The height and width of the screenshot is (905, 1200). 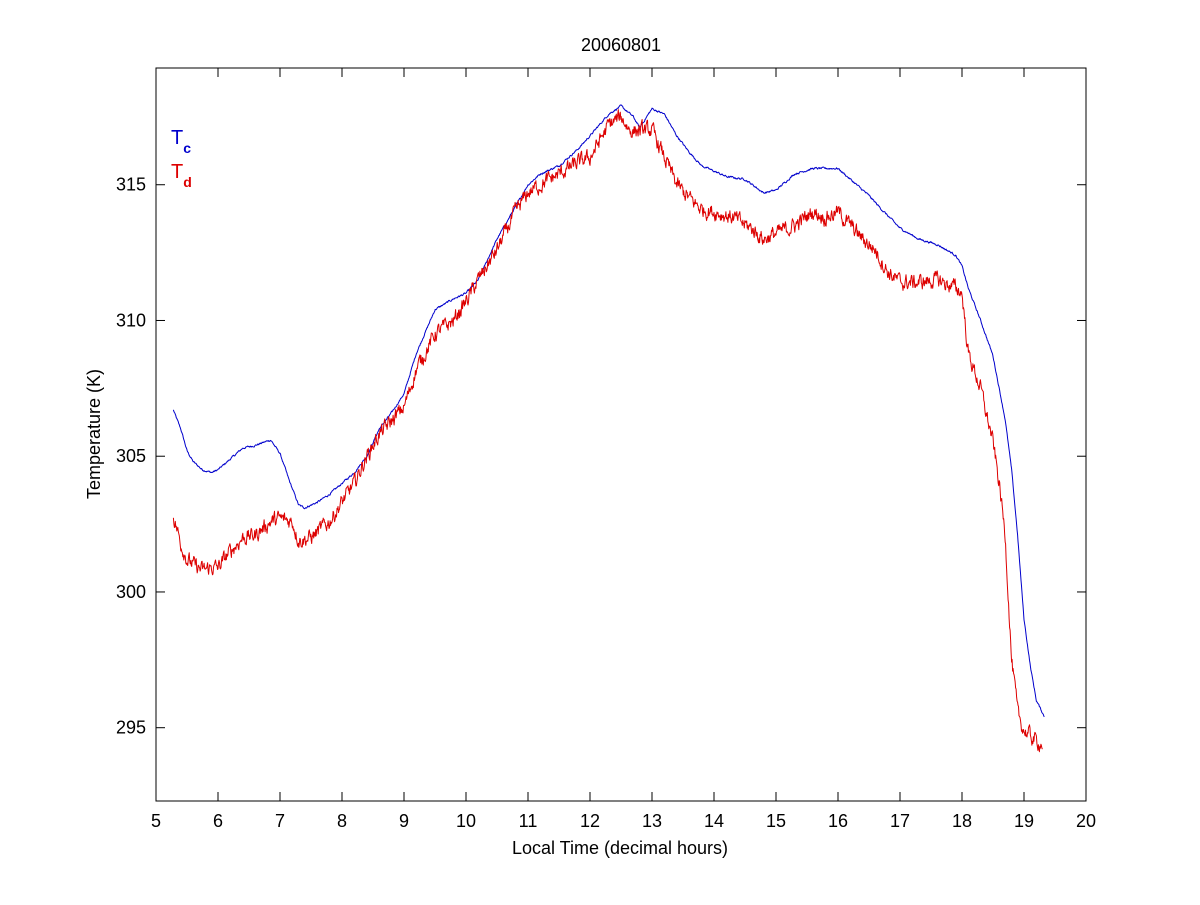 What do you see at coordinates (131, 592) in the screenshot?
I see `y-tick-label: 300` at bounding box center [131, 592].